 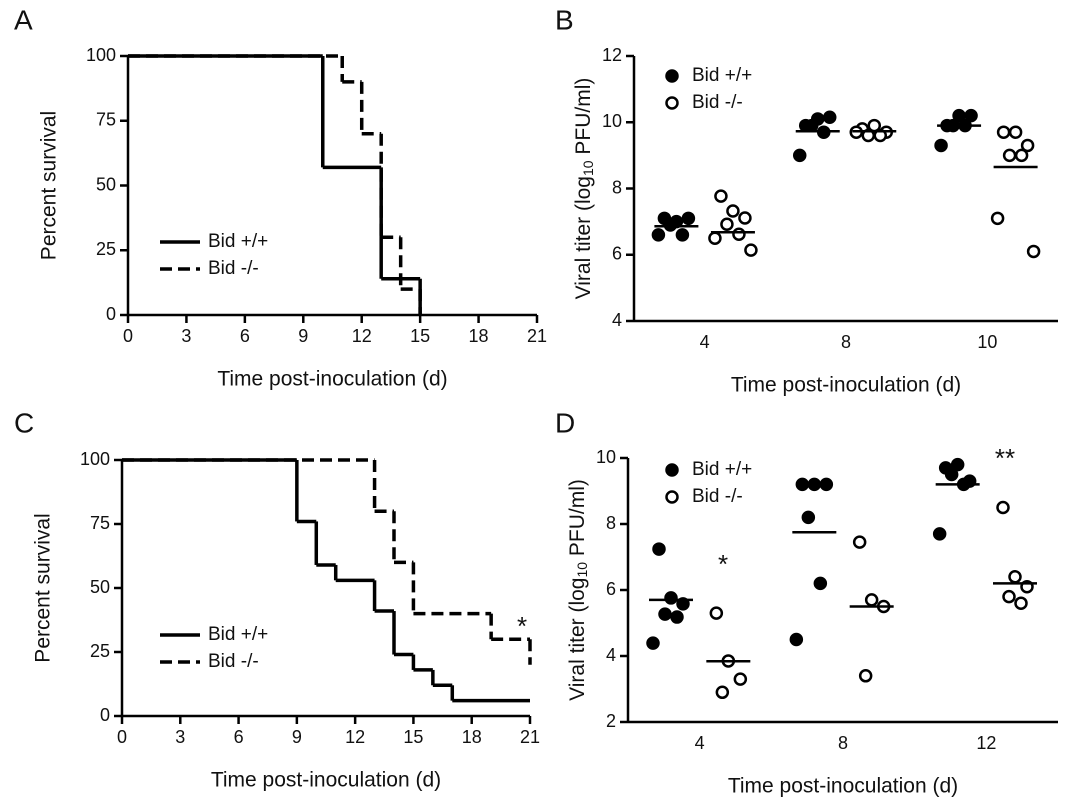 What do you see at coordinates (611, 589) in the screenshot?
I see `y-tick-label: 6` at bounding box center [611, 589].